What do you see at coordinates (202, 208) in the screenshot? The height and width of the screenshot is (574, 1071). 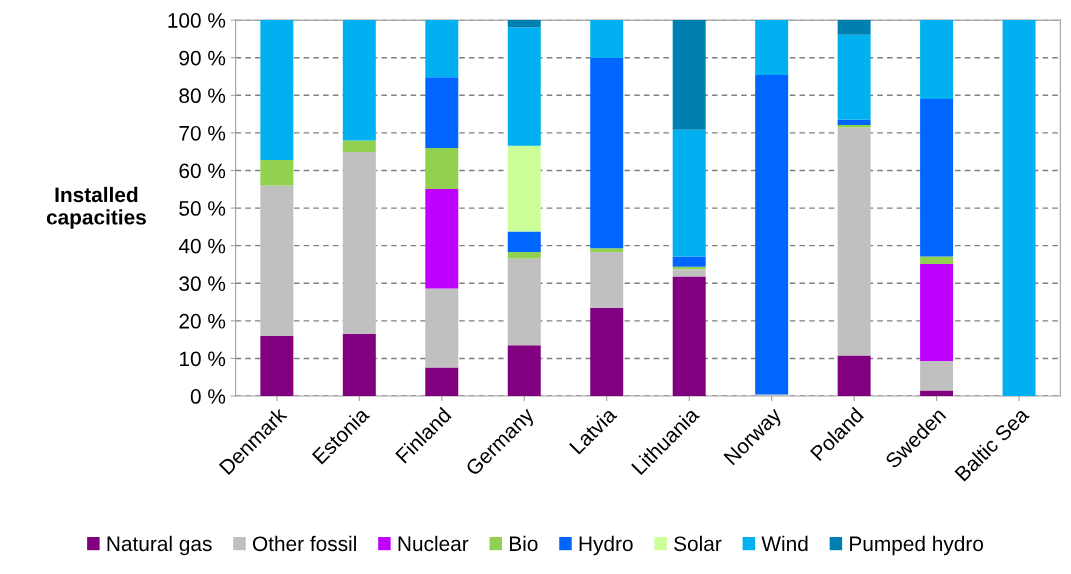 I see `y-tick-label: 50 %` at bounding box center [202, 208].